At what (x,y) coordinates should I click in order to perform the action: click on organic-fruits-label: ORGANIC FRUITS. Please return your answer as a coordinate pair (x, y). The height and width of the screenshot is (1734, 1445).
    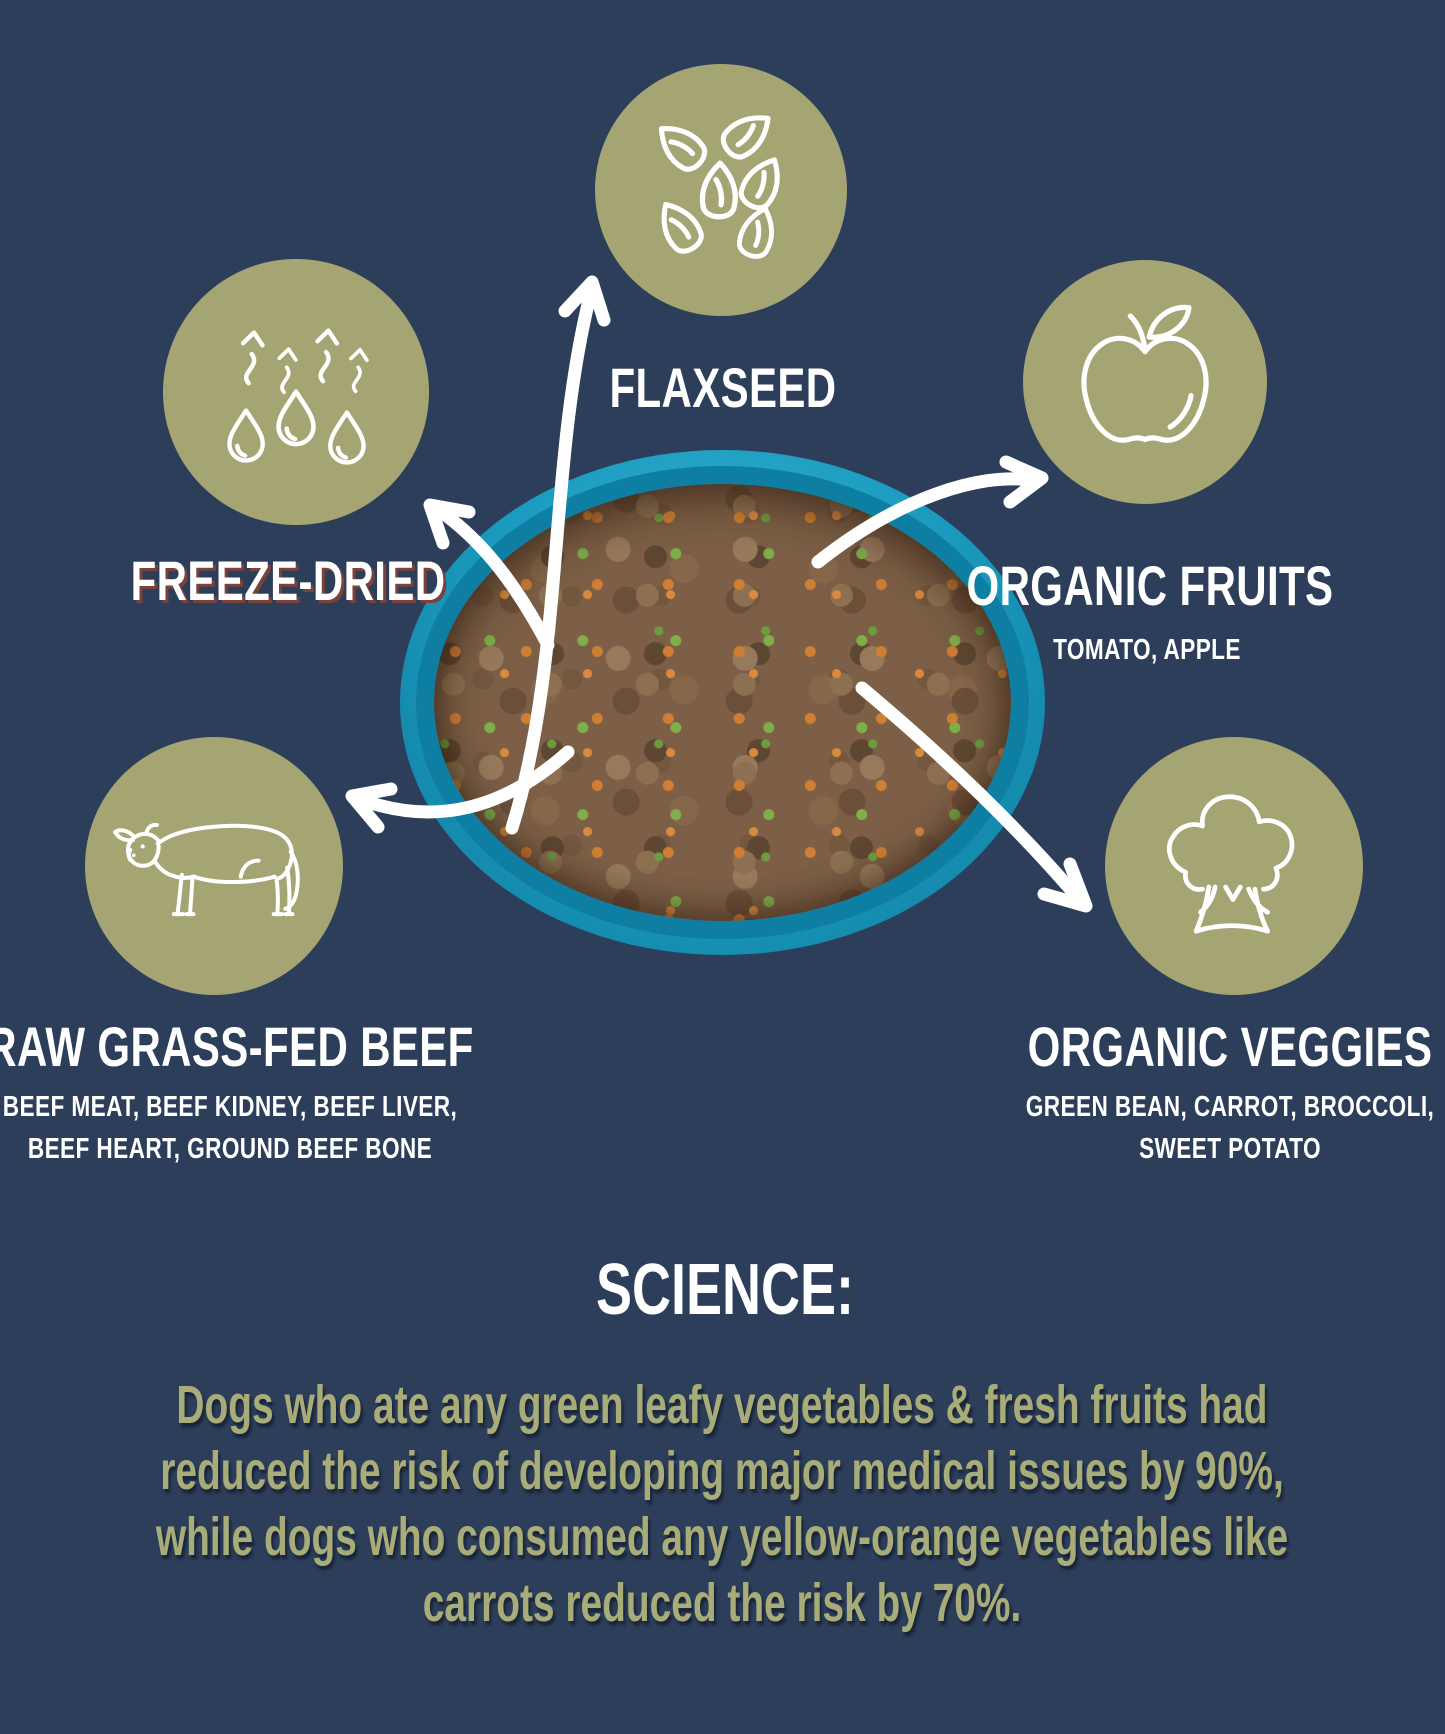
    Looking at the image, I should click on (1150, 585).